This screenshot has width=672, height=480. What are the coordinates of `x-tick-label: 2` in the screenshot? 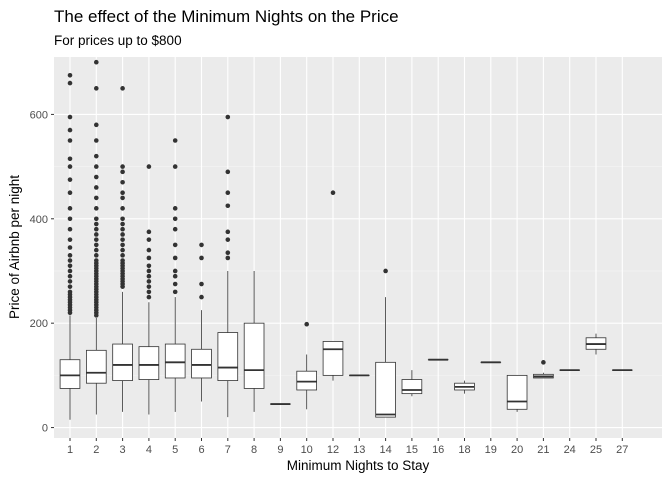 It's located at (96, 450).